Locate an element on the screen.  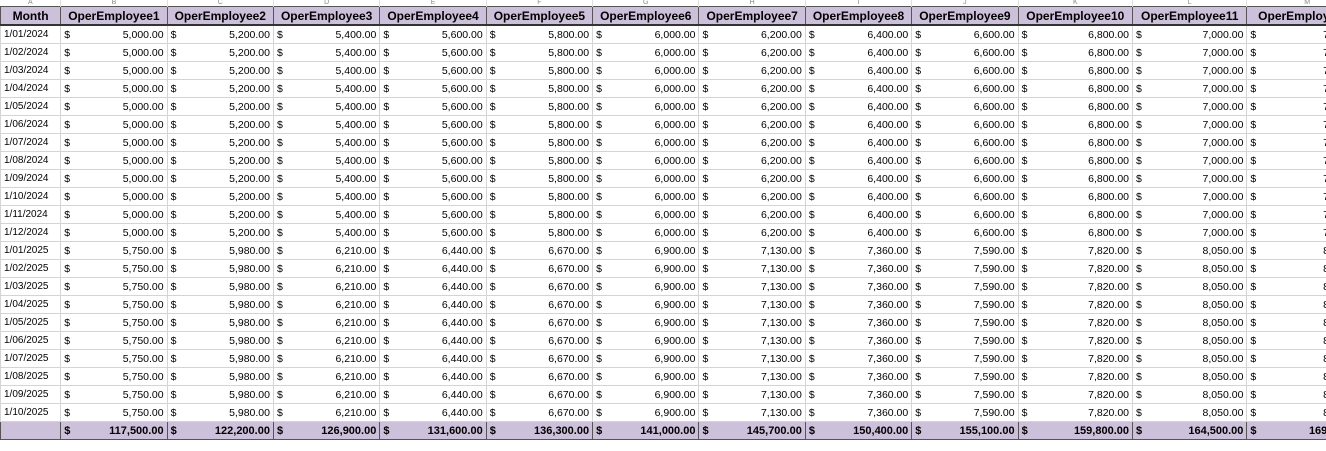
total-label-cell is located at coordinates (31, 430).